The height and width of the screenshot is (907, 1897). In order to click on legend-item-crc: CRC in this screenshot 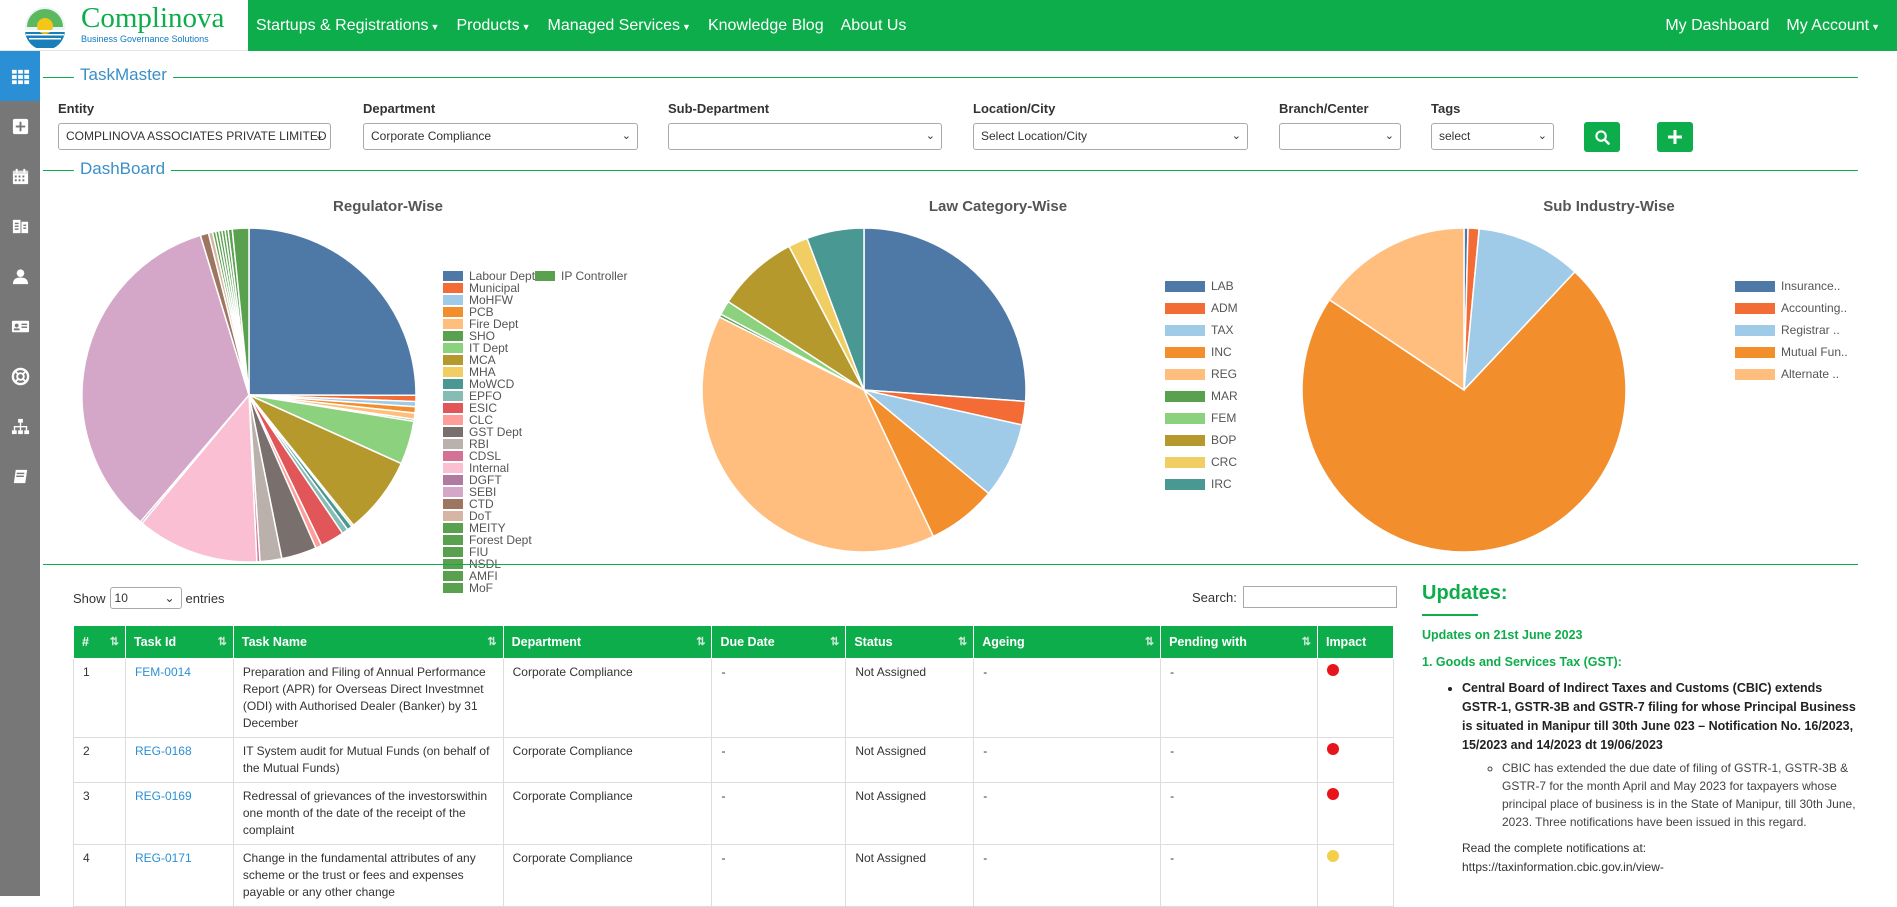, I will do `click(1201, 462)`.